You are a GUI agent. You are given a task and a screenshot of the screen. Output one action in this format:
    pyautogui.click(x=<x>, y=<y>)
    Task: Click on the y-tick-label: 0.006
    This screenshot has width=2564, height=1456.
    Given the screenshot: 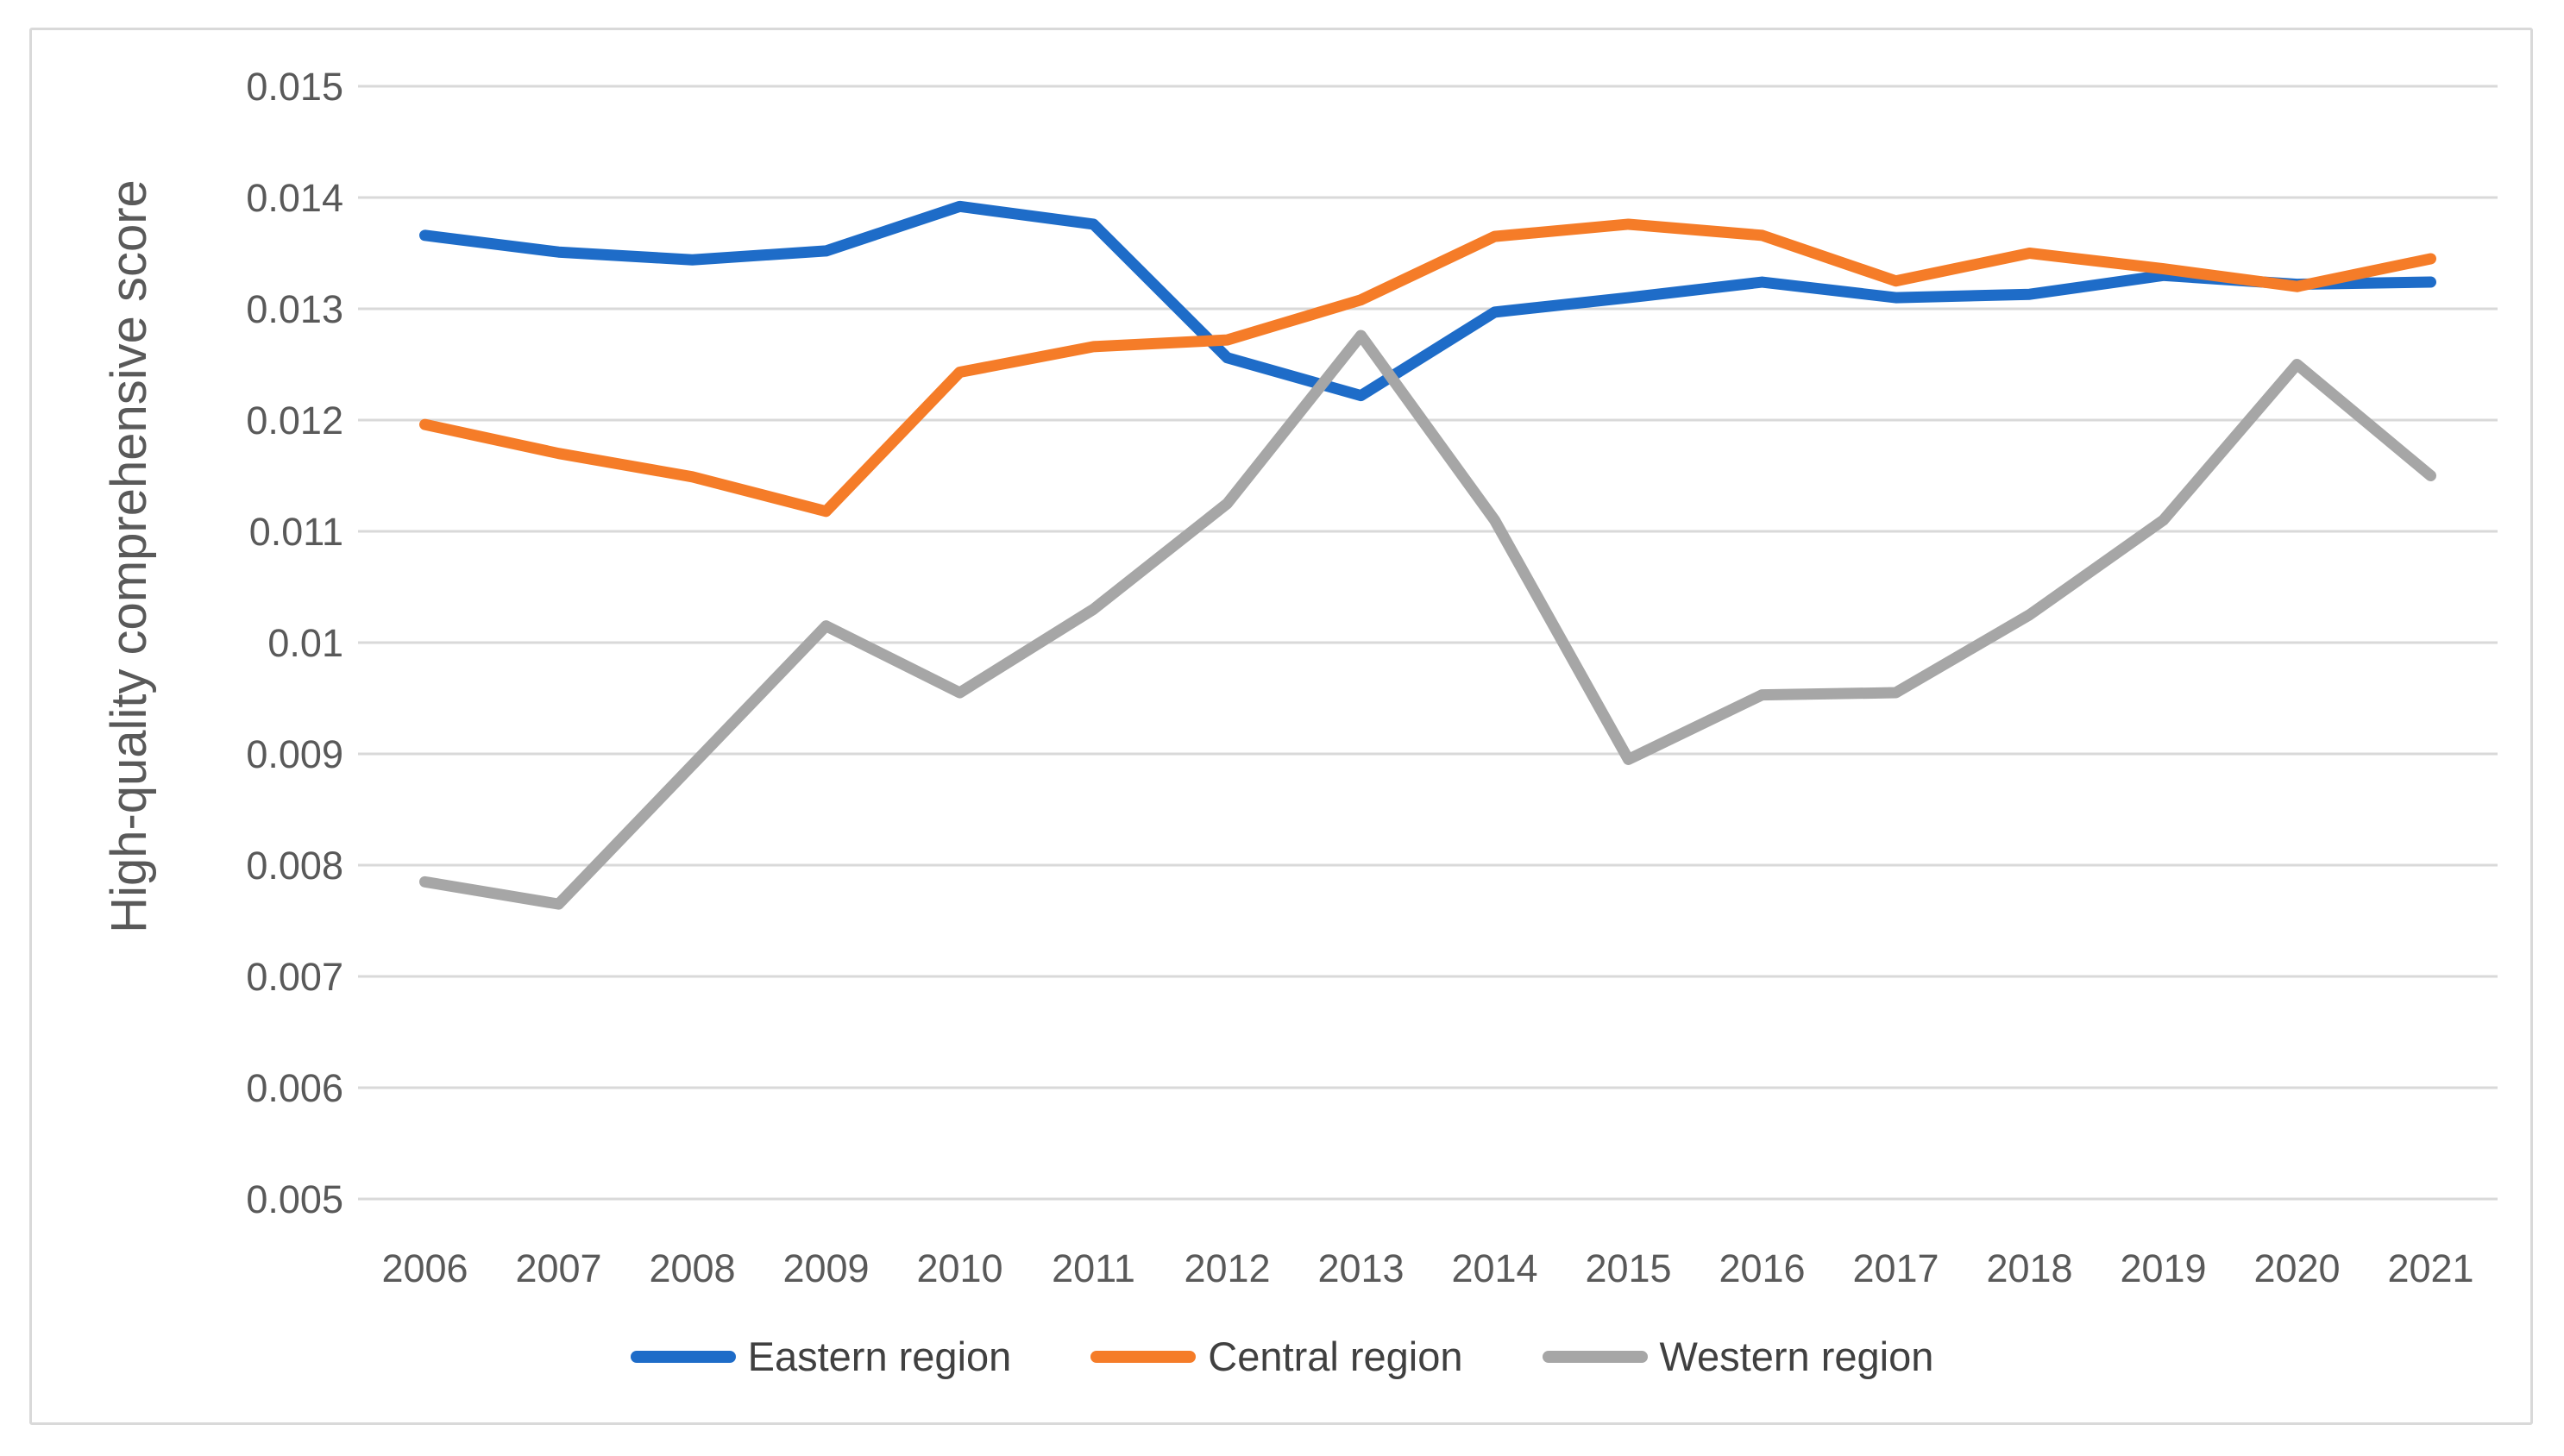 What is the action you would take?
    pyautogui.click(x=294, y=1088)
    